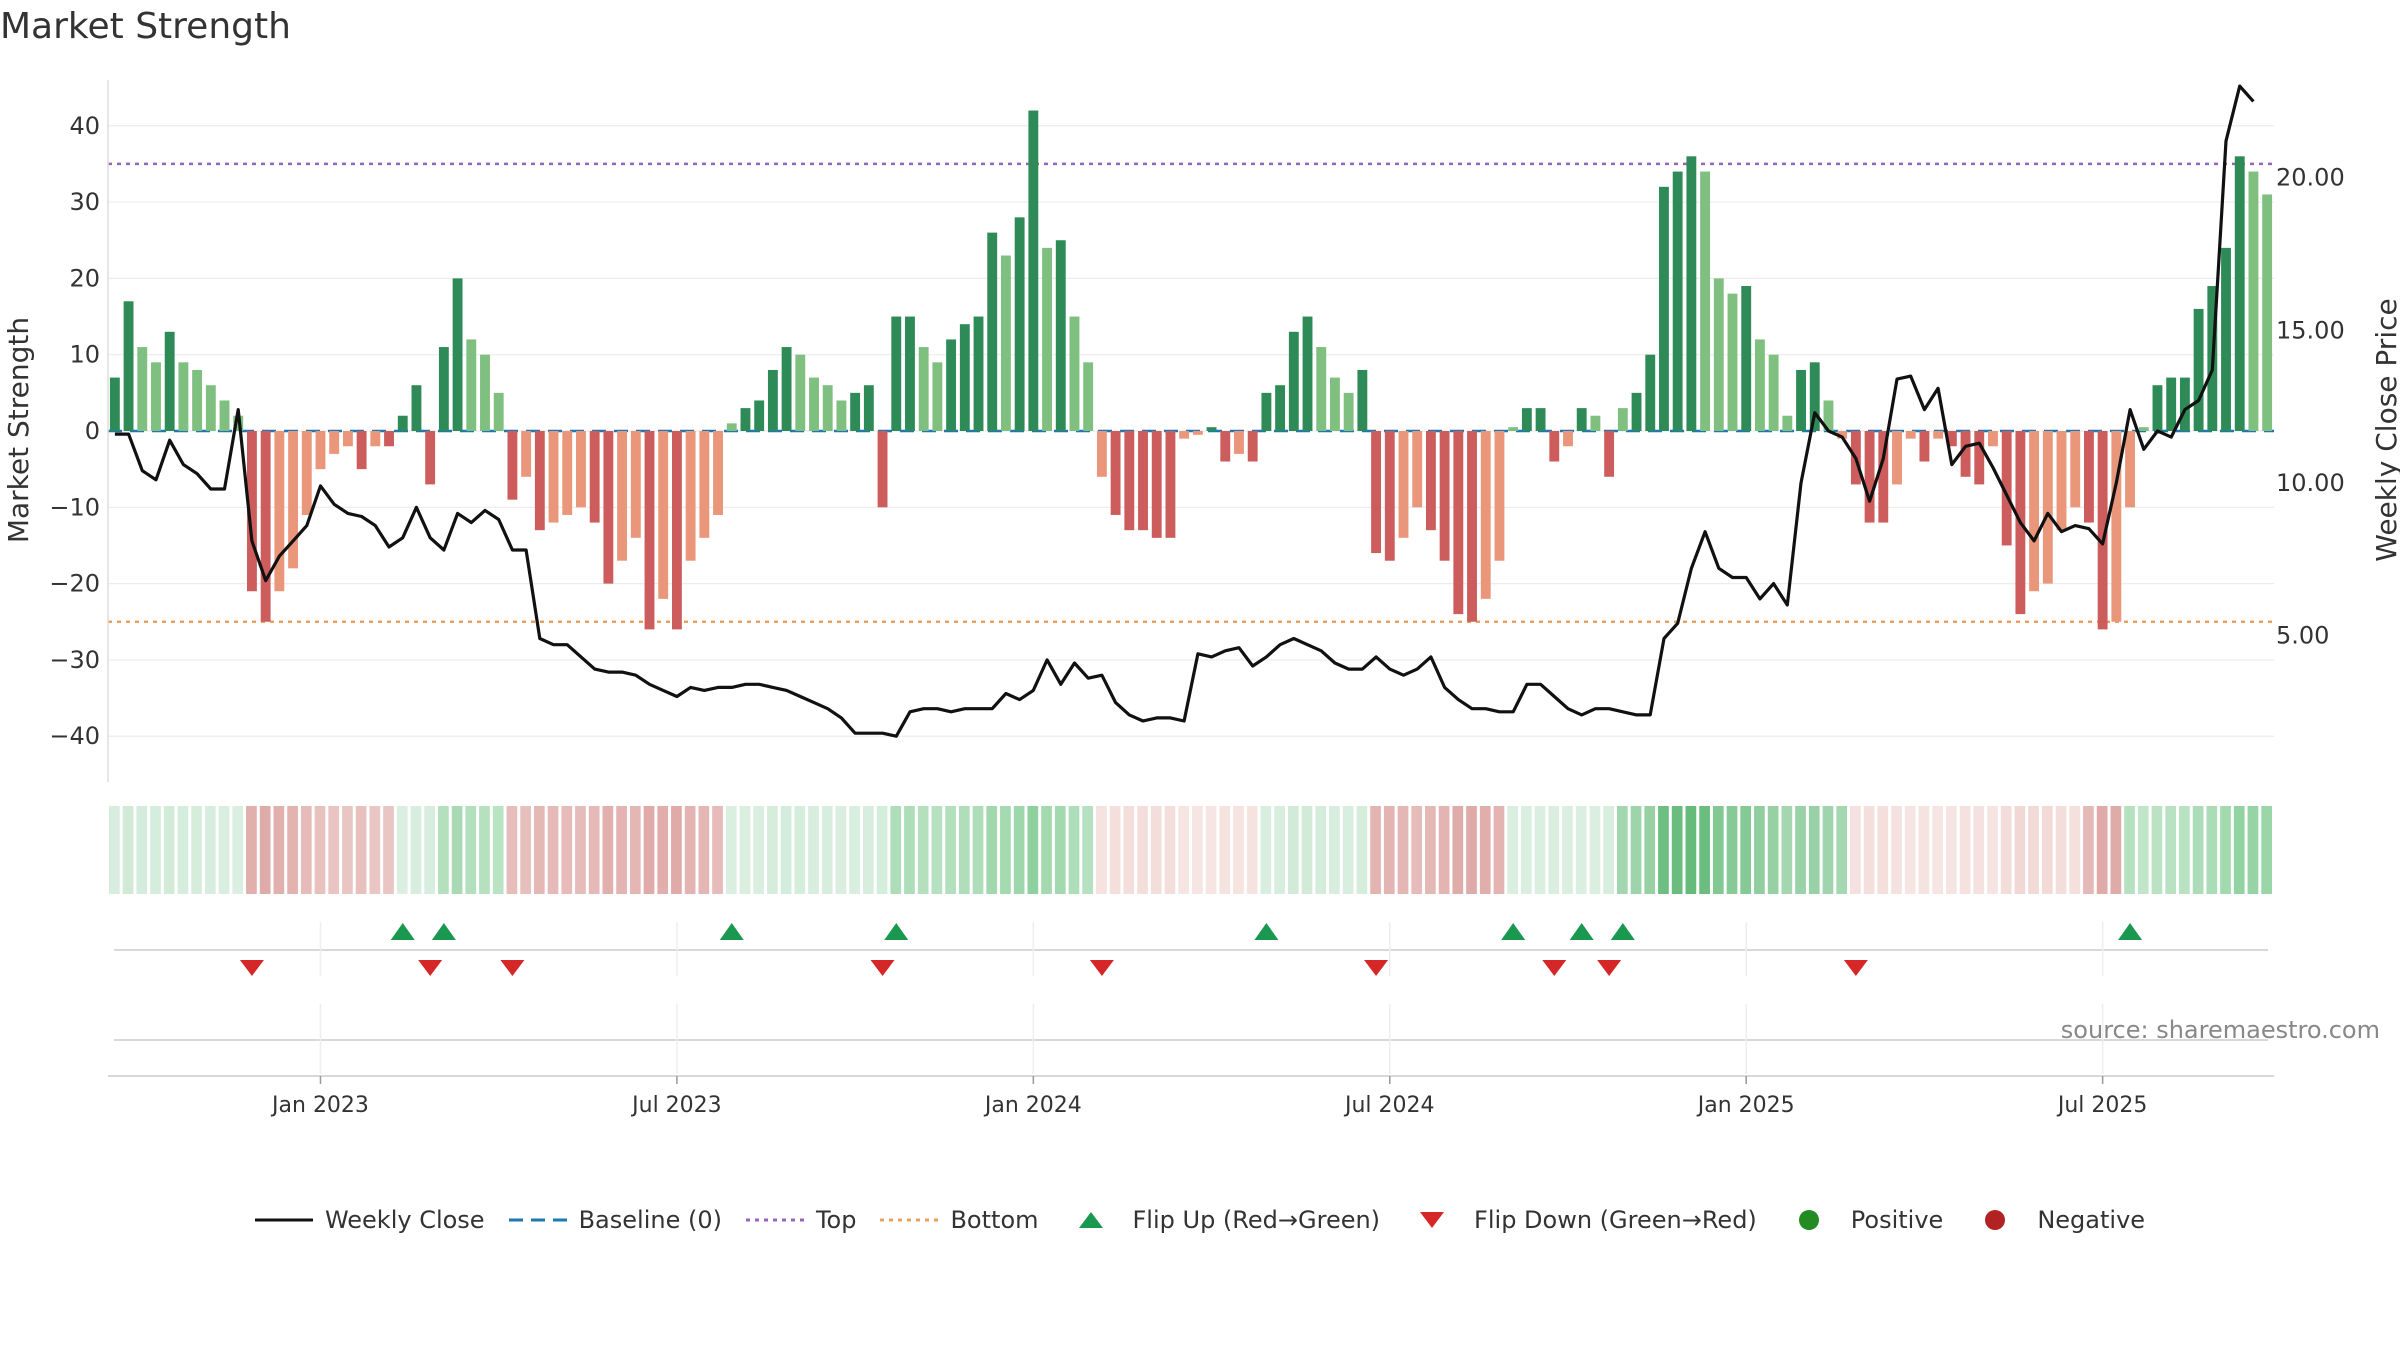 This screenshot has width=2400, height=1350. I want to click on y-tick-label: 30, so click(84, 202).